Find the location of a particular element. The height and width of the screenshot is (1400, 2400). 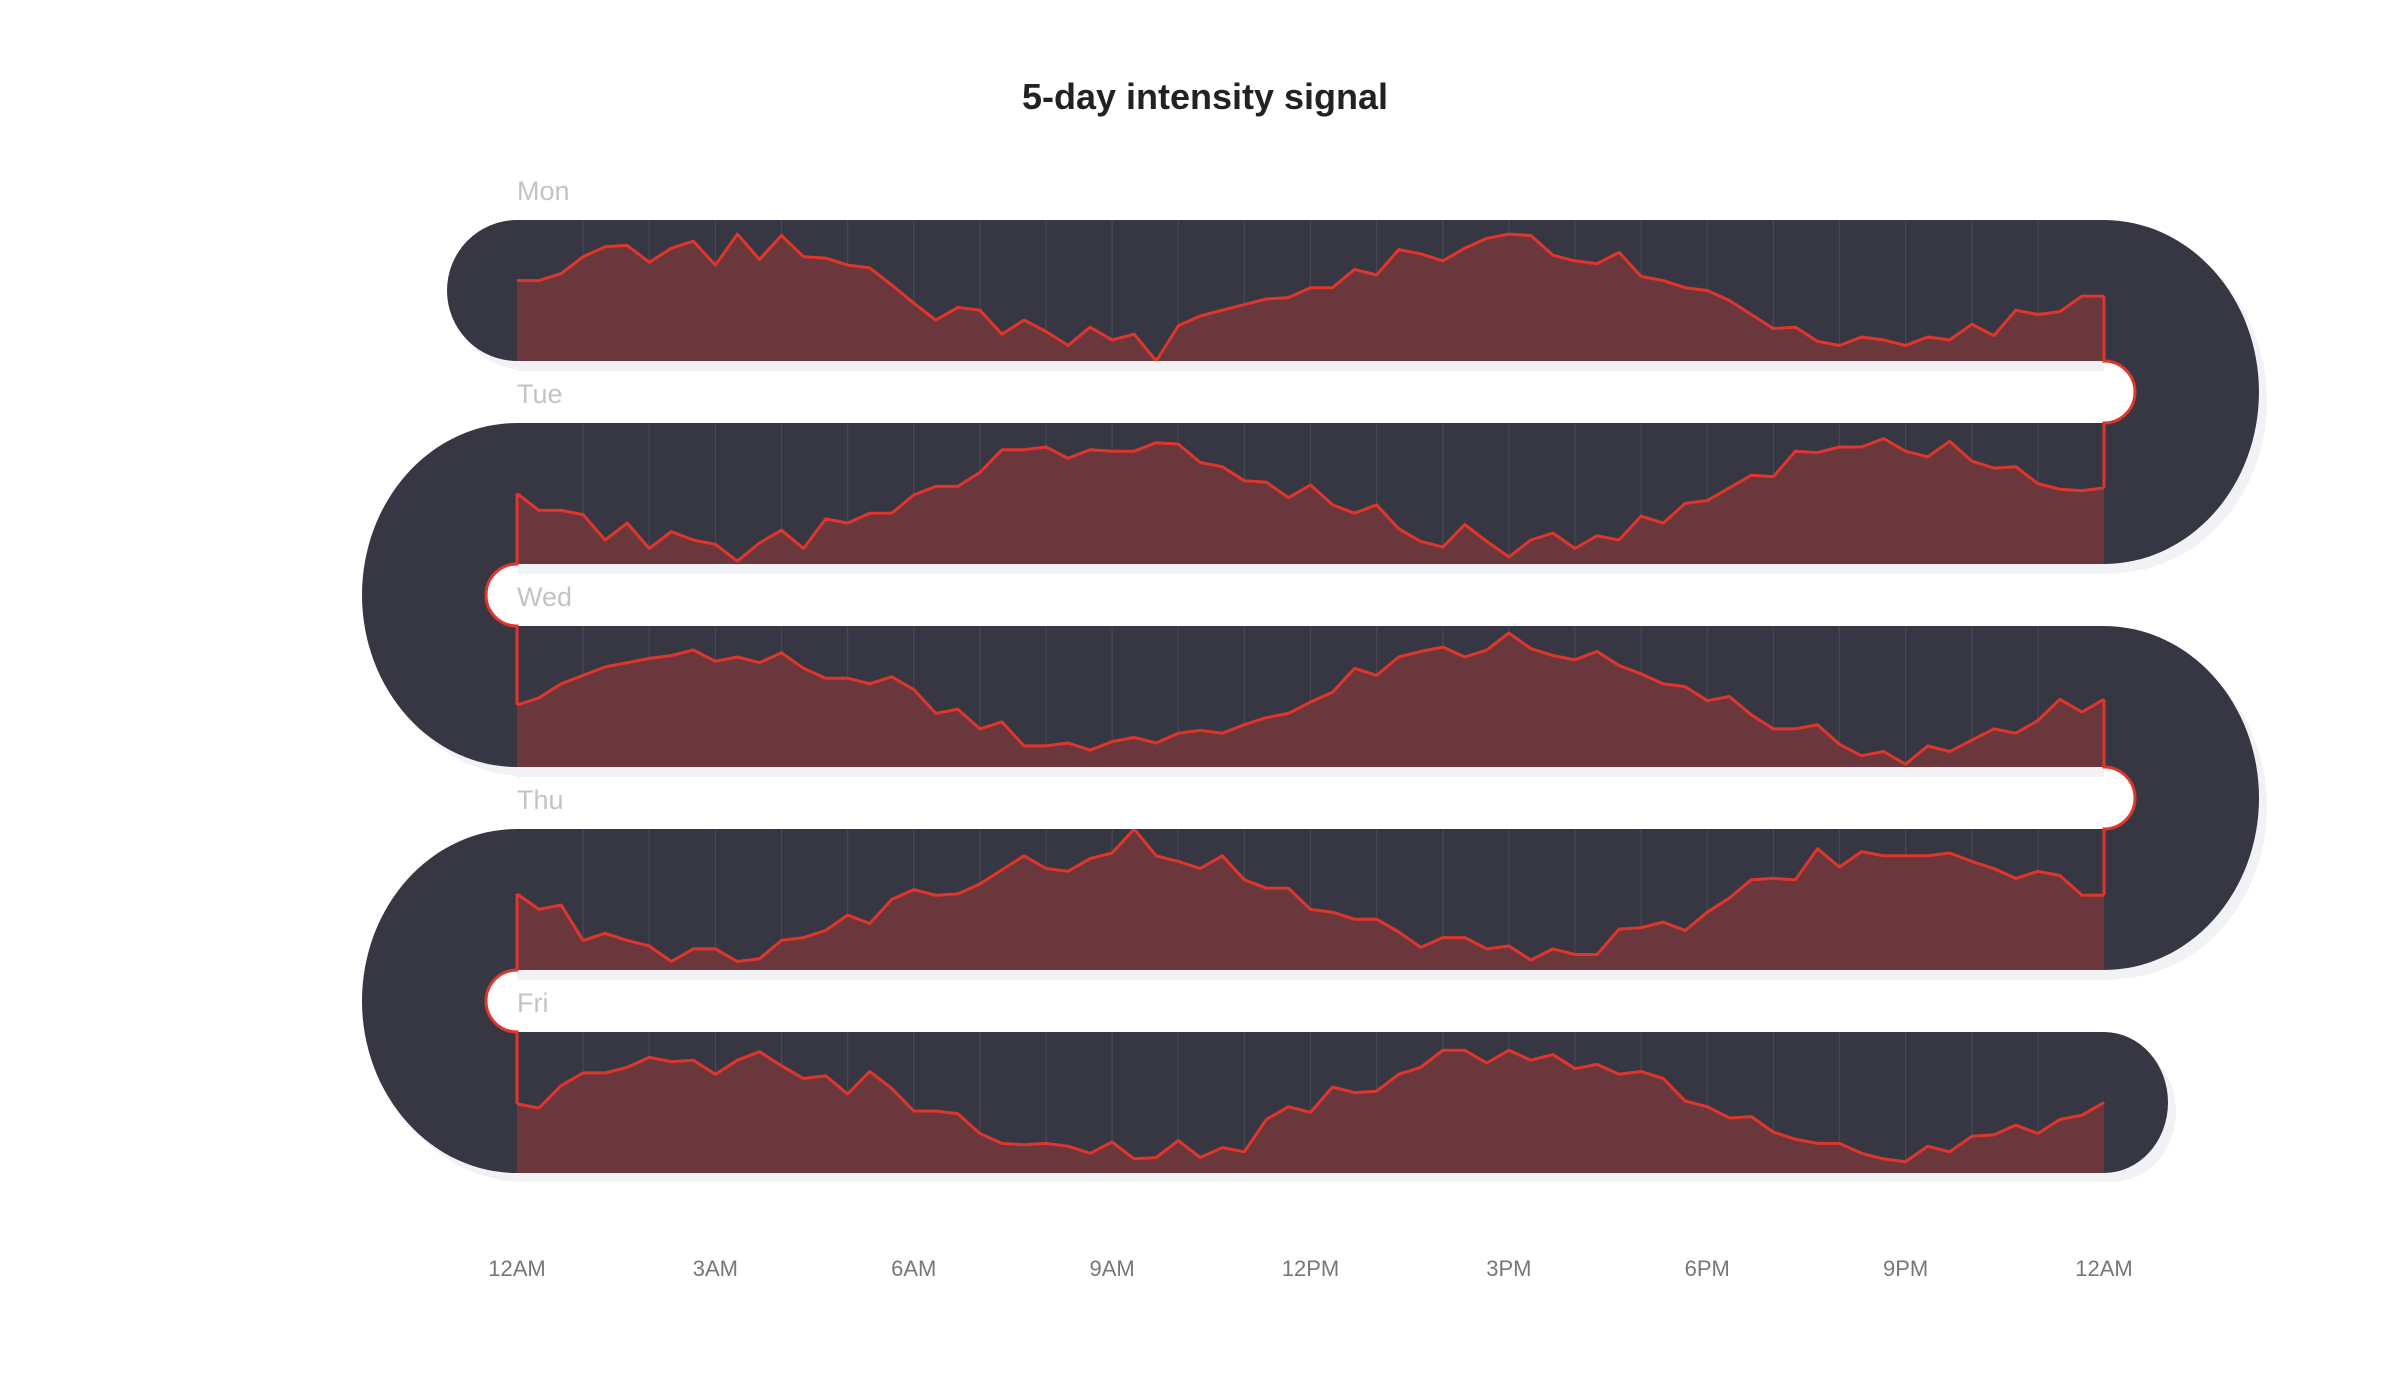

line-mon is located at coordinates (1310, 297).